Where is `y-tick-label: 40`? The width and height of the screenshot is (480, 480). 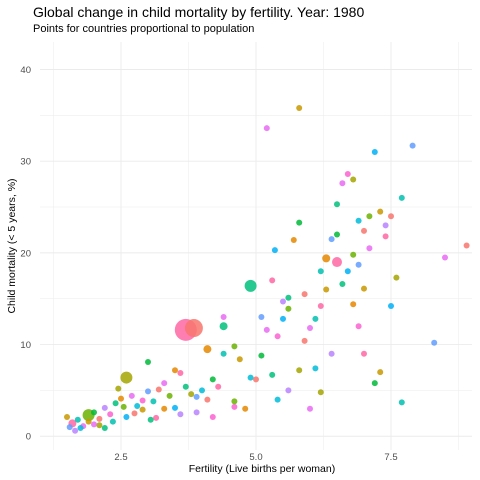 y-tick-label: 40 is located at coordinates (25, 70).